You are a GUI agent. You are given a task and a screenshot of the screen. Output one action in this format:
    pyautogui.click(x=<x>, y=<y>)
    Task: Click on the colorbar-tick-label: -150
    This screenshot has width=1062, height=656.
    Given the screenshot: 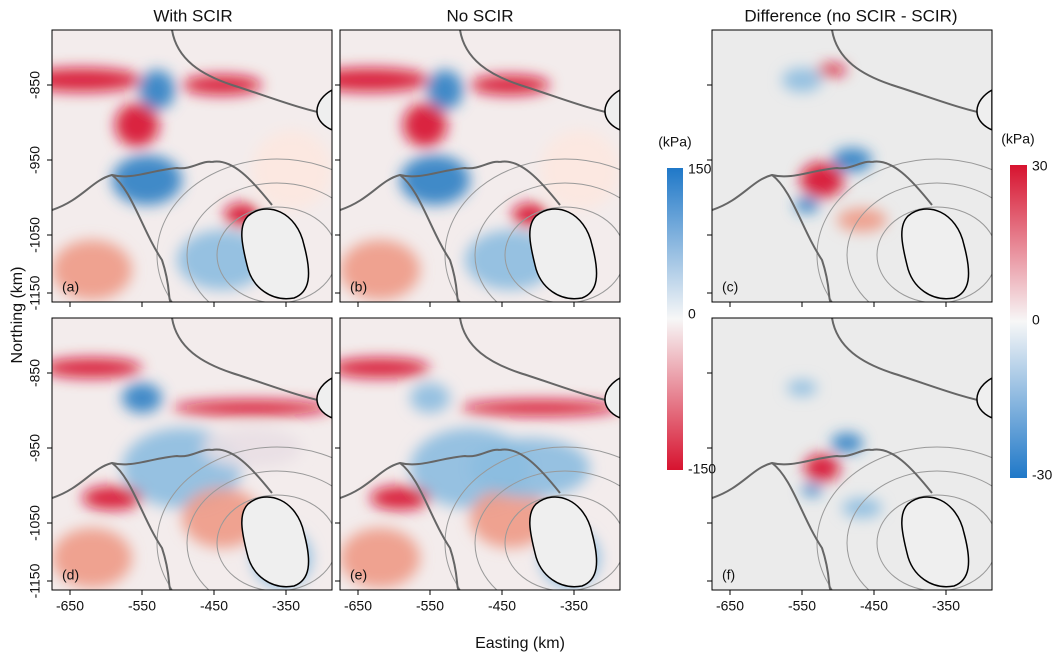 What is the action you would take?
    pyautogui.click(x=702, y=469)
    